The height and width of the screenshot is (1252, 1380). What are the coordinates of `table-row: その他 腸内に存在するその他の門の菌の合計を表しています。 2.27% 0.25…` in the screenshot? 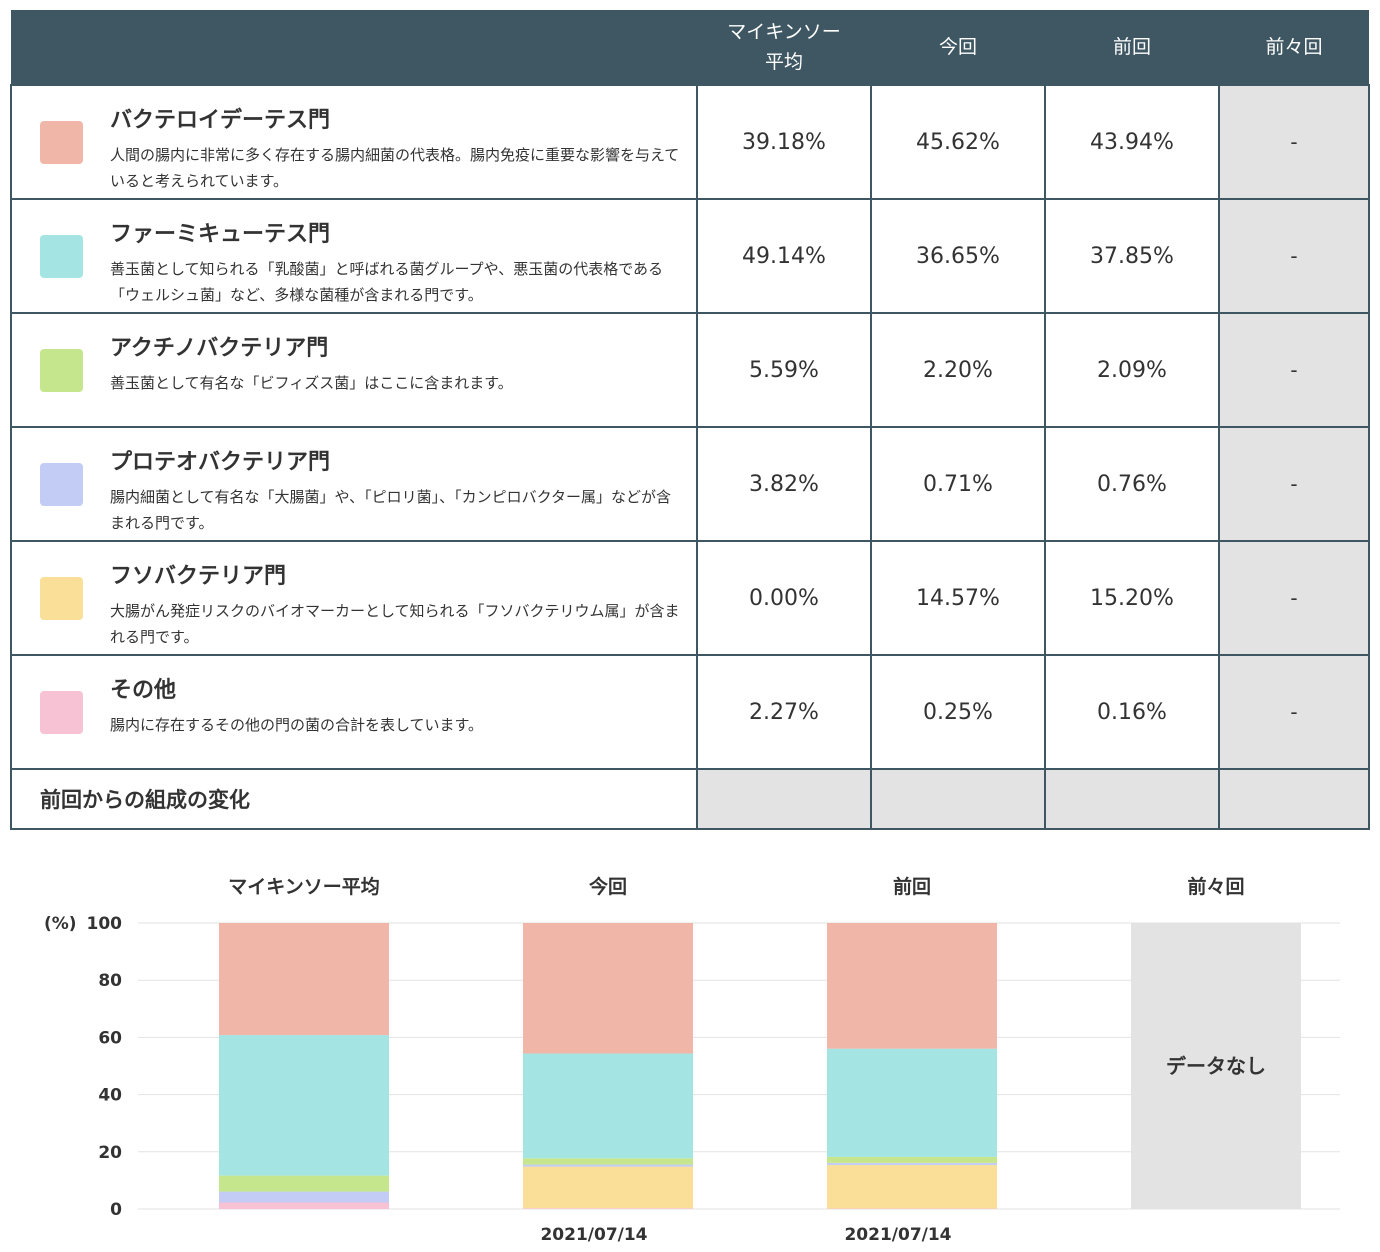 It's located at (690, 712).